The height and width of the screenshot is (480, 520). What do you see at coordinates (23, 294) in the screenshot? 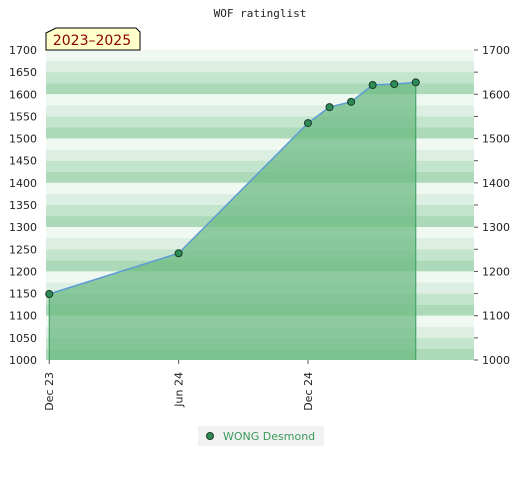
I see `y-tick-label: 1150` at bounding box center [23, 294].